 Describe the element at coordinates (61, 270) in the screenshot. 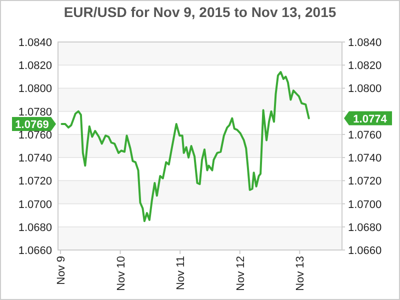

I see `x-tick-label: Nov 9` at that location.